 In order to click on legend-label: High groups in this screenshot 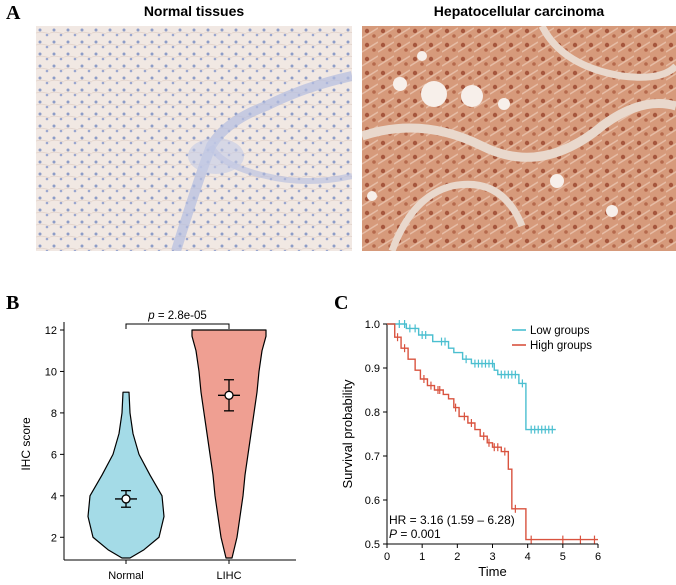, I will do `click(561, 346)`.